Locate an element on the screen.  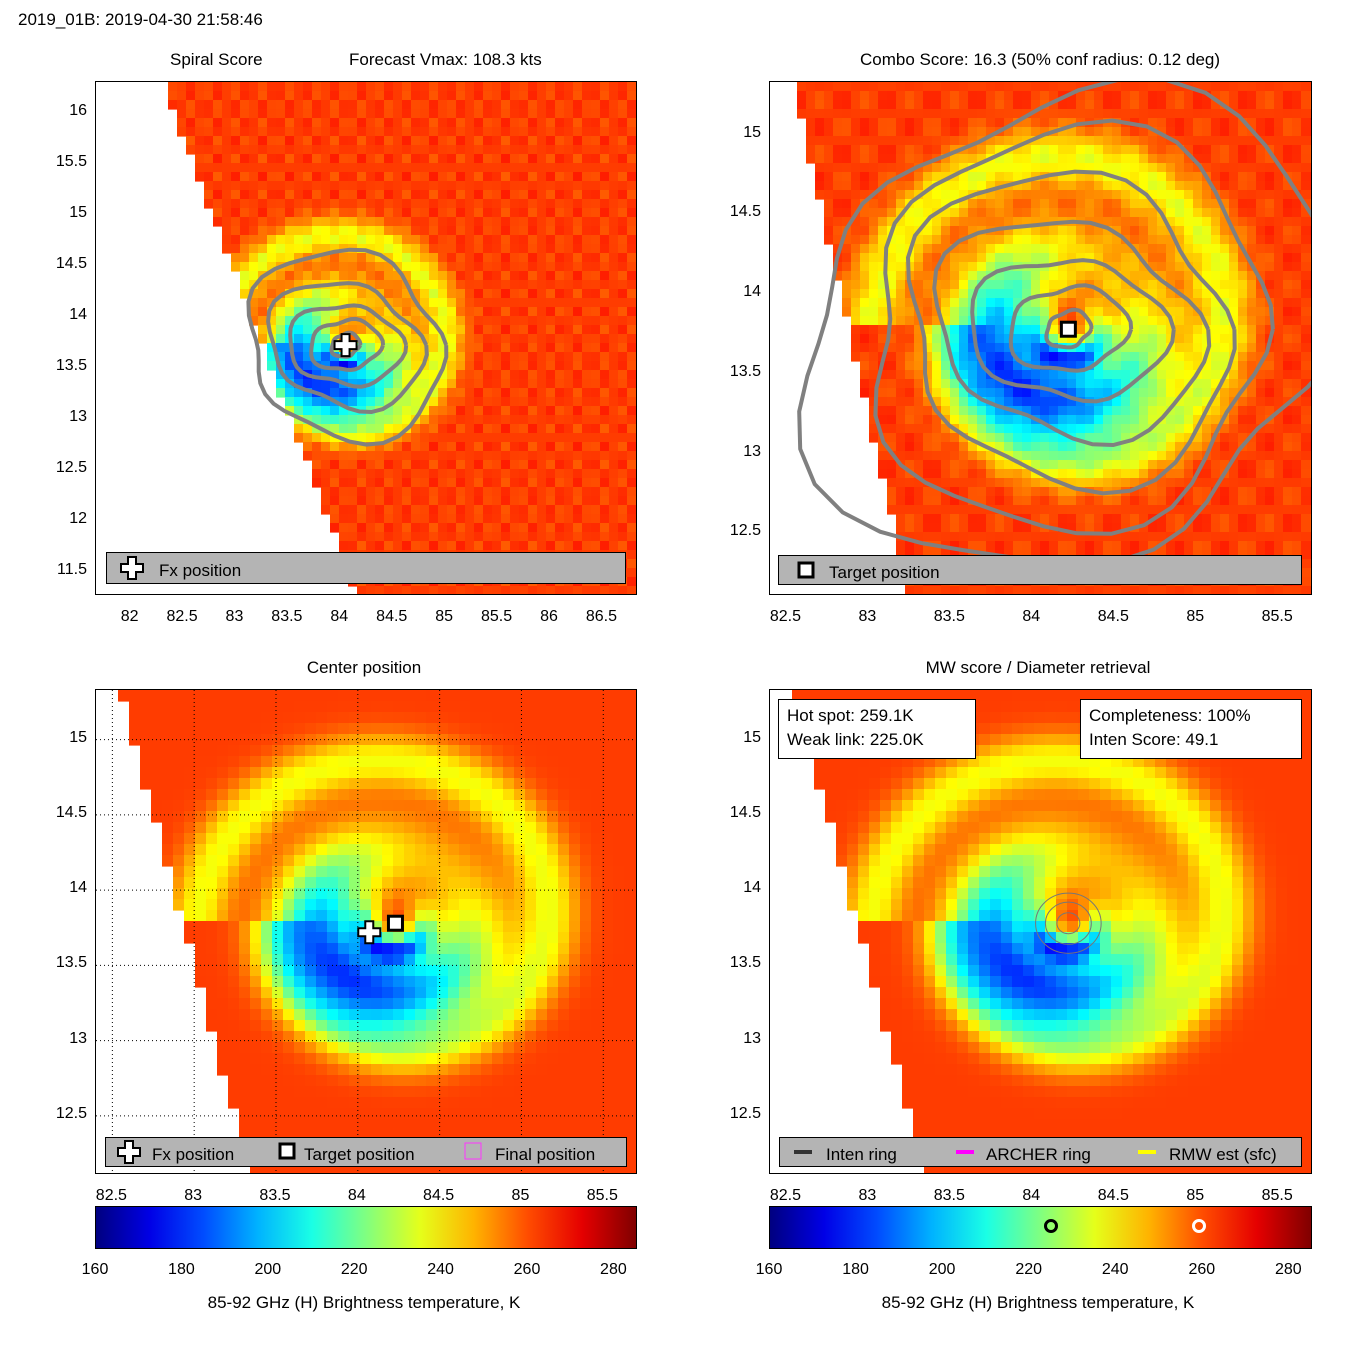
legend-target-position: Target position is located at coordinates (359, 1154).